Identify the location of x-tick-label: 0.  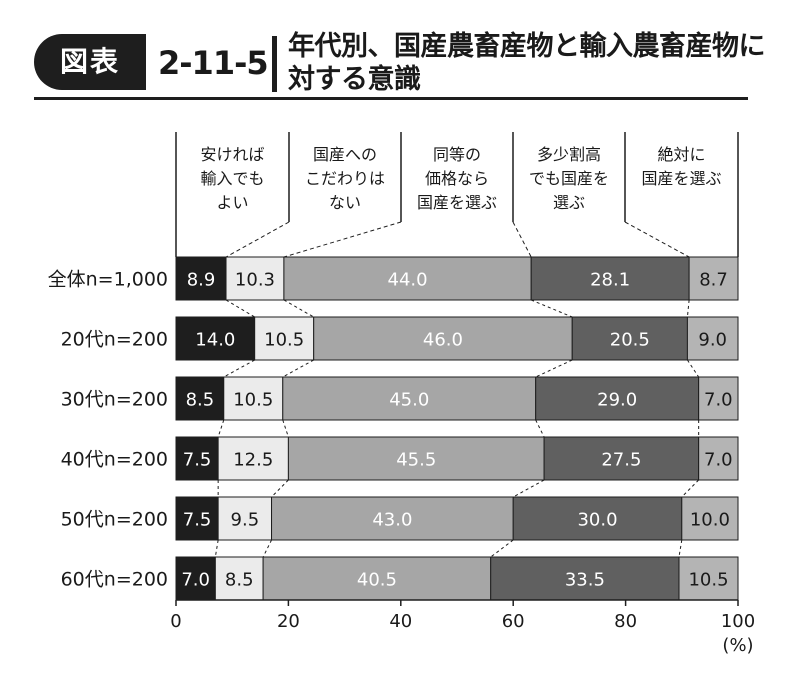
(175, 621).